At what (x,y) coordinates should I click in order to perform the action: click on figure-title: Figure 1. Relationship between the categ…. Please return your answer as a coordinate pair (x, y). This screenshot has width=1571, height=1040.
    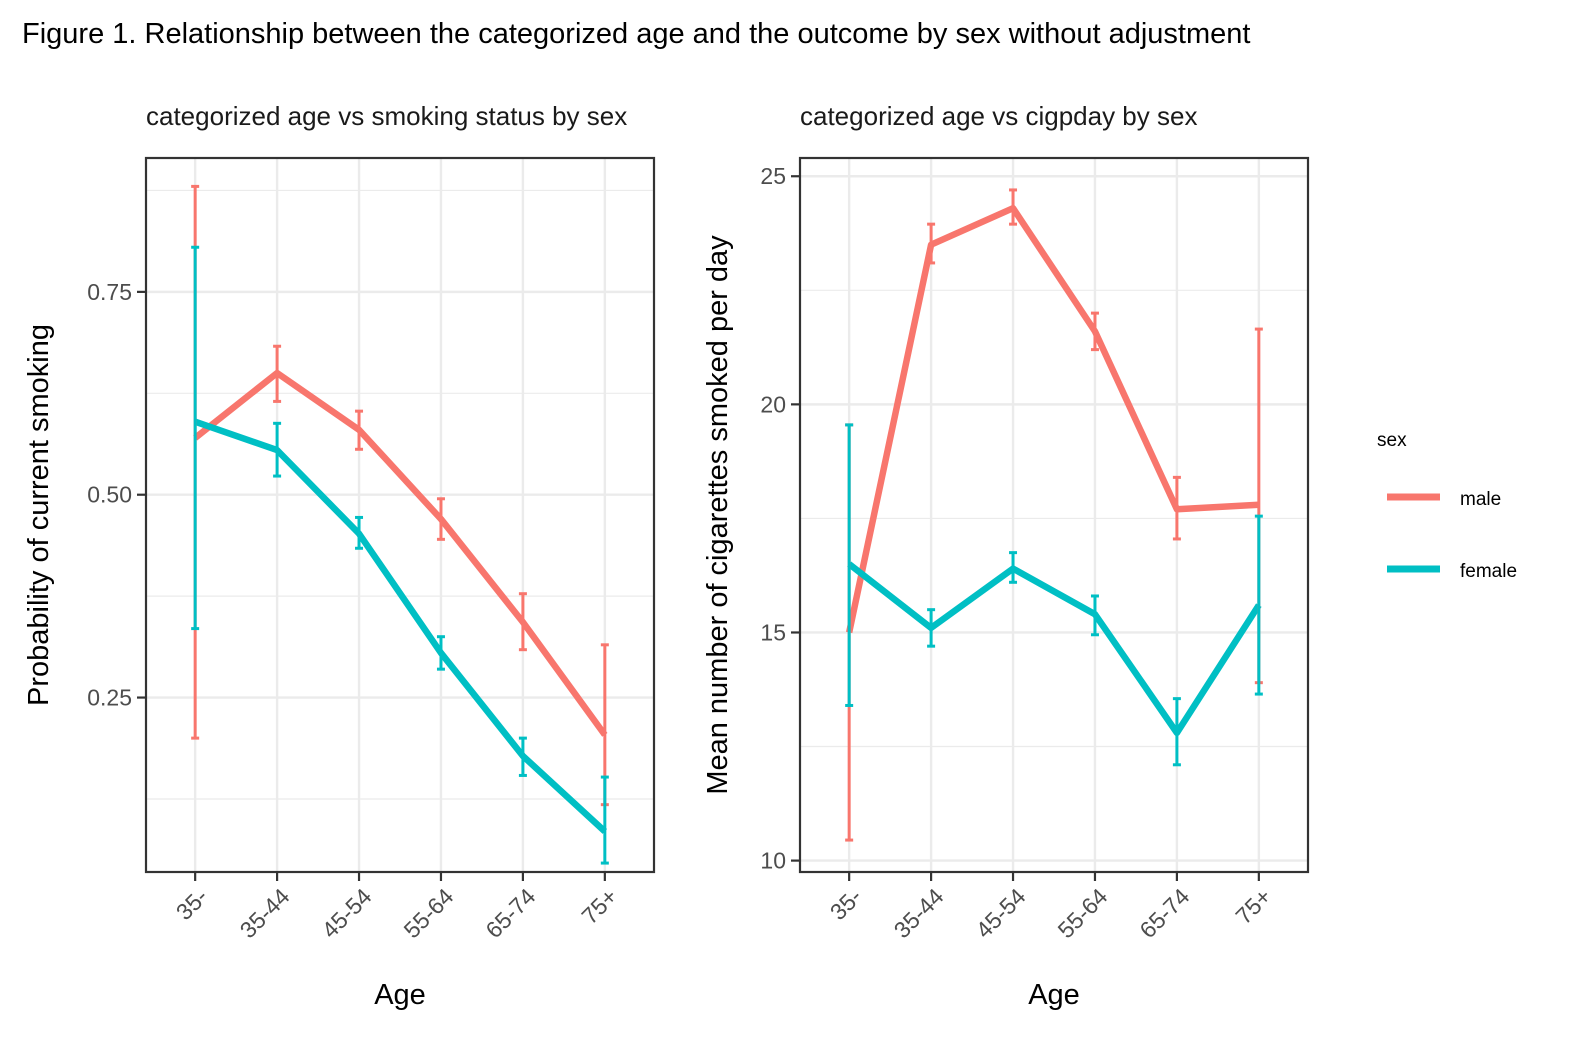
    Looking at the image, I should click on (636, 34).